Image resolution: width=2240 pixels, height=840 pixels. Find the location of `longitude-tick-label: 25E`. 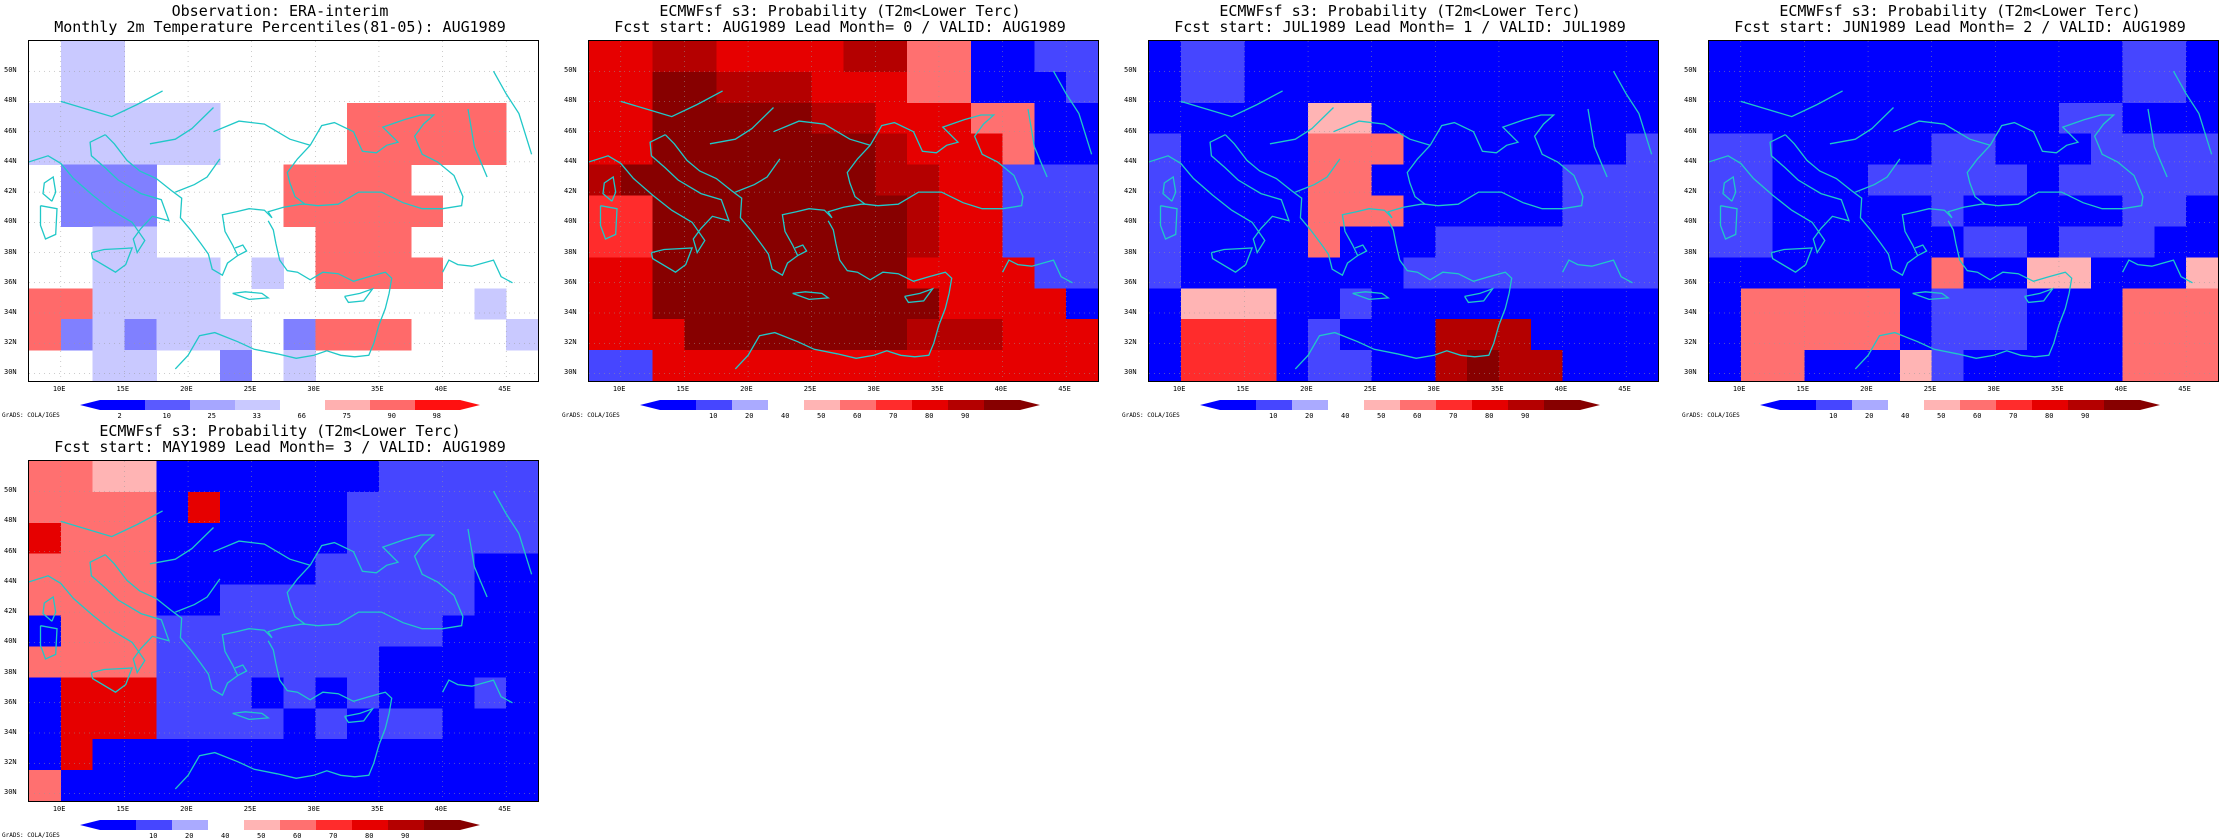

longitude-tick-label: 25E is located at coordinates (810, 389).